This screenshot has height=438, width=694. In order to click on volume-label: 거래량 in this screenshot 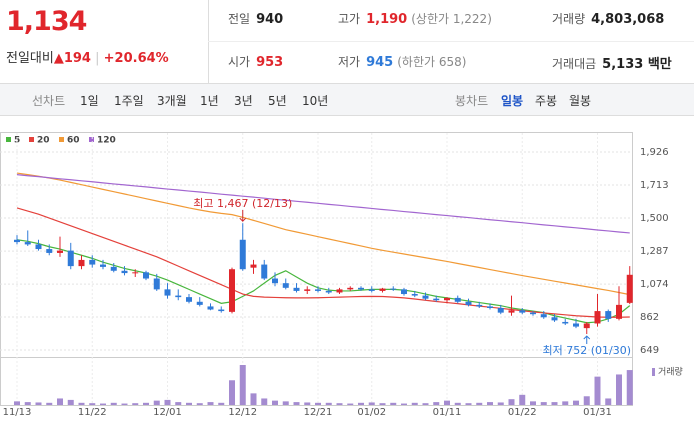, I will do `click(670, 372)`.